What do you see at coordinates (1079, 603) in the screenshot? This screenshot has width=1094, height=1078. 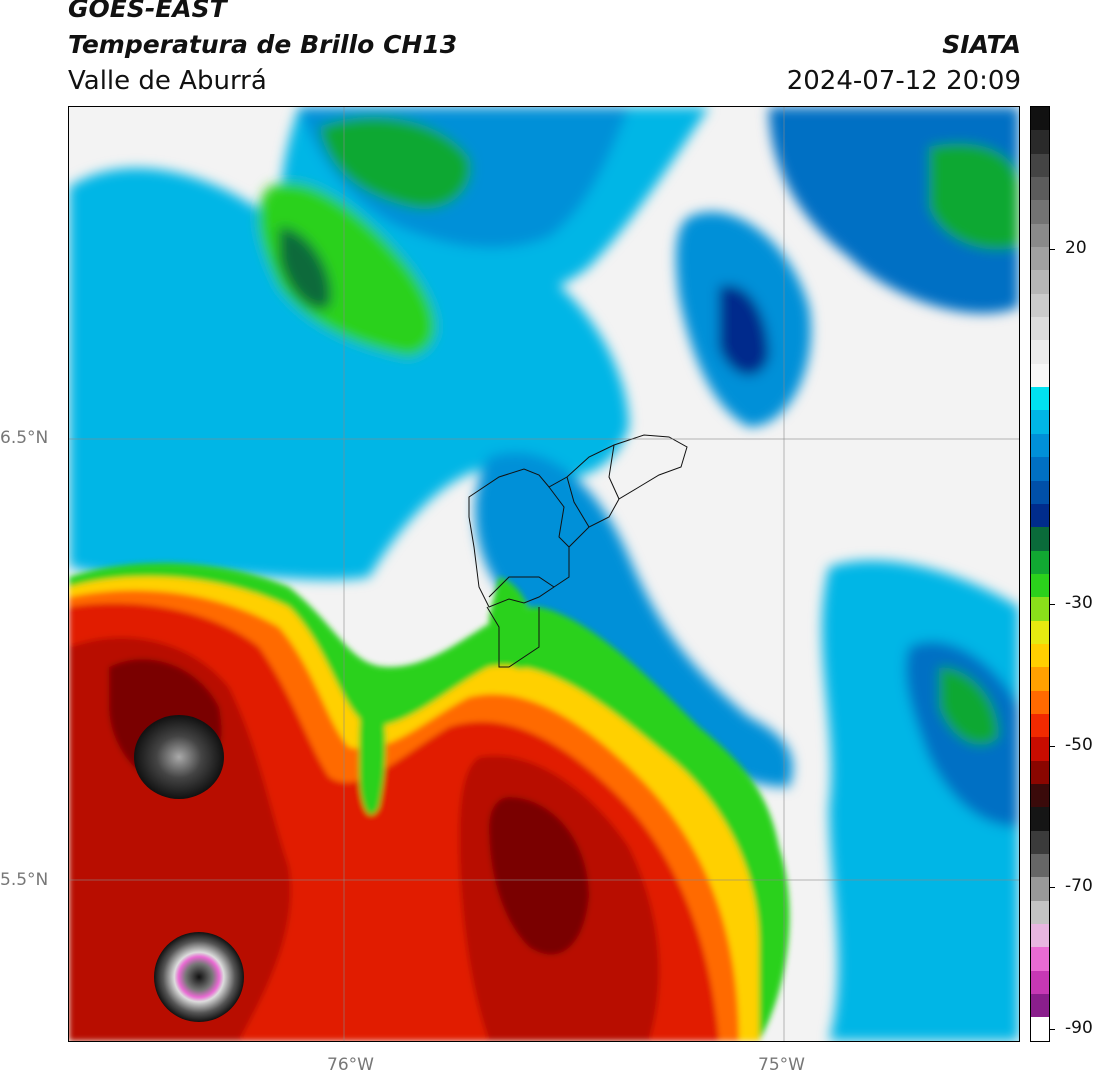 I see `colorbar-label: -30` at bounding box center [1079, 603].